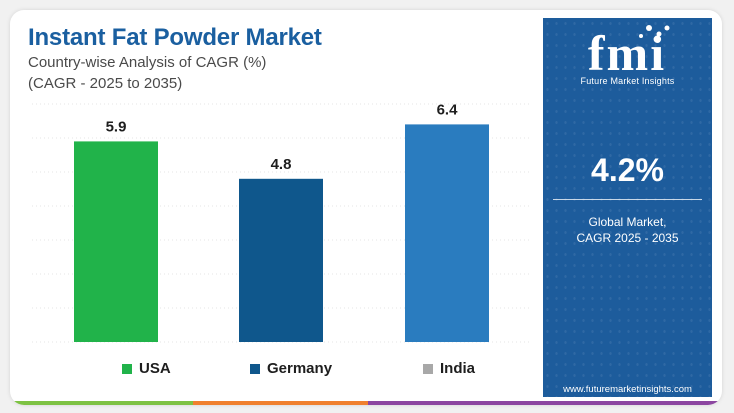  I want to click on bar-germany, so click(281, 260).